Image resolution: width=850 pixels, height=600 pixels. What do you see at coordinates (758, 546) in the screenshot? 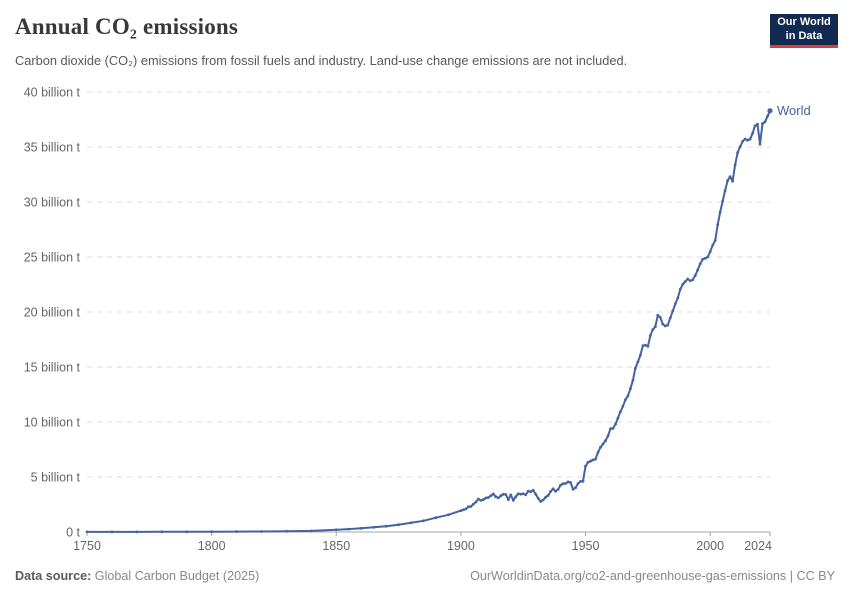
I see `x-axis-tick-label: 2024` at bounding box center [758, 546].